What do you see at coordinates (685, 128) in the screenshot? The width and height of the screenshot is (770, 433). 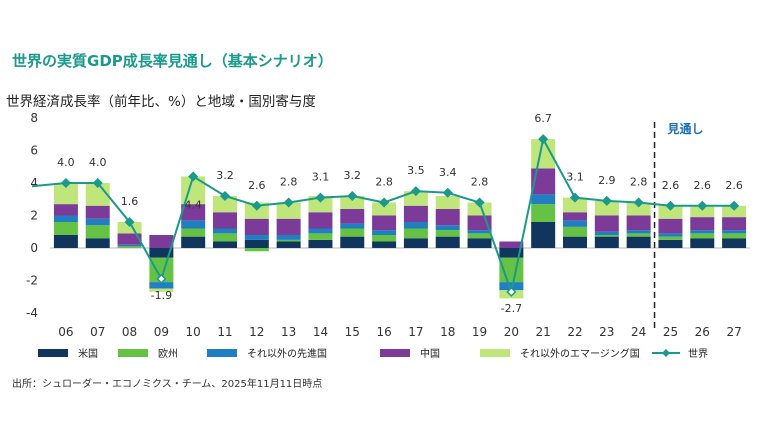 I see `forecast-label: 見通し` at bounding box center [685, 128].